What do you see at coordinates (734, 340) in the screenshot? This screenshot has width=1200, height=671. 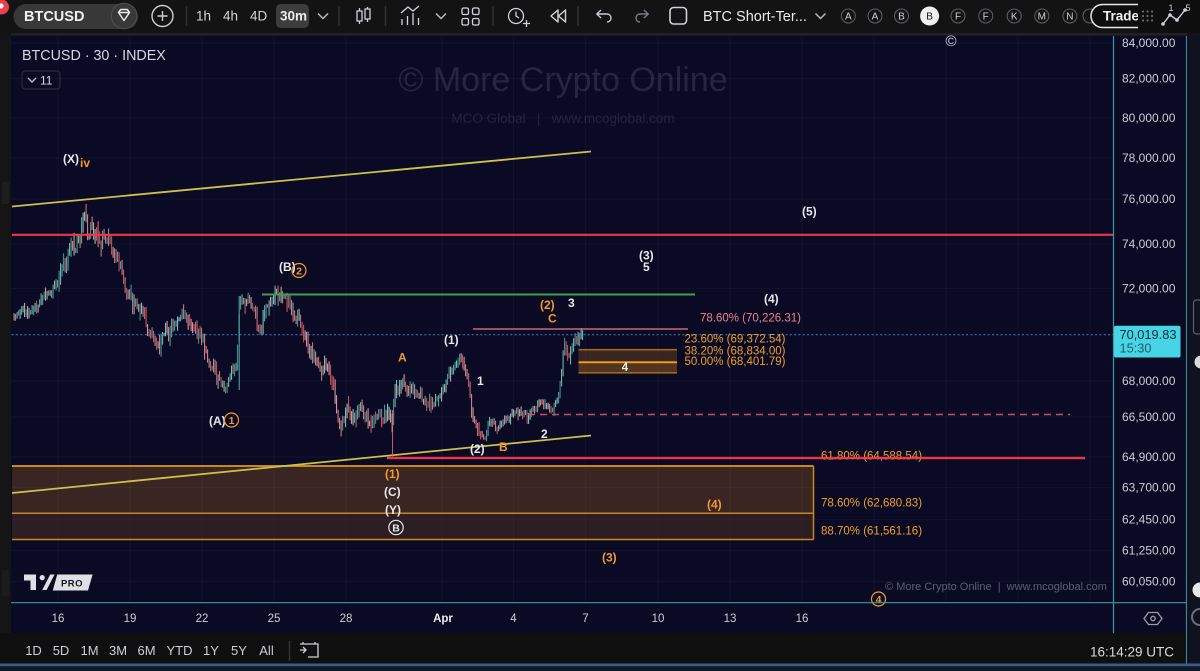 I see `svg-text: 23.60% (69,372.54)` at bounding box center [734, 340].